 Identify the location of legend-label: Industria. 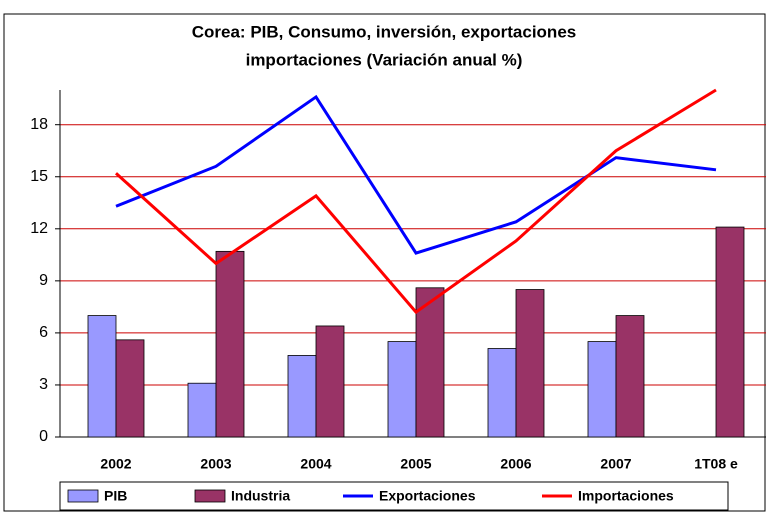
(260, 496).